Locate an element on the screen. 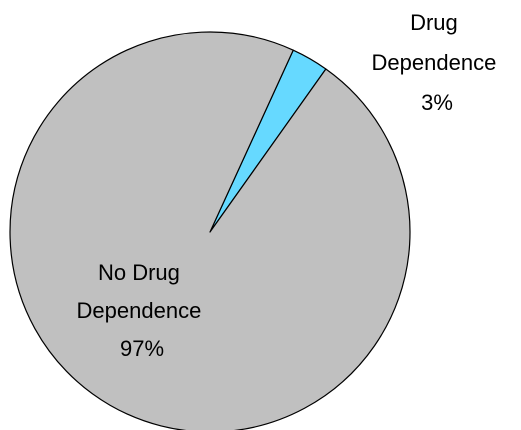  slice-label-drug-dependence: Drug Dependence 3% is located at coordinates (437, 62).